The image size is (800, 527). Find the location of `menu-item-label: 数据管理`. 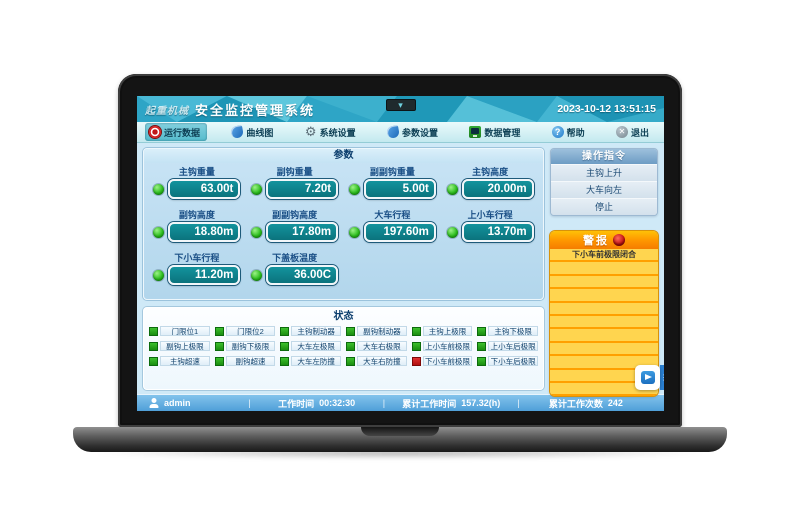

menu-item-label: 数据管理 is located at coordinates (502, 132).